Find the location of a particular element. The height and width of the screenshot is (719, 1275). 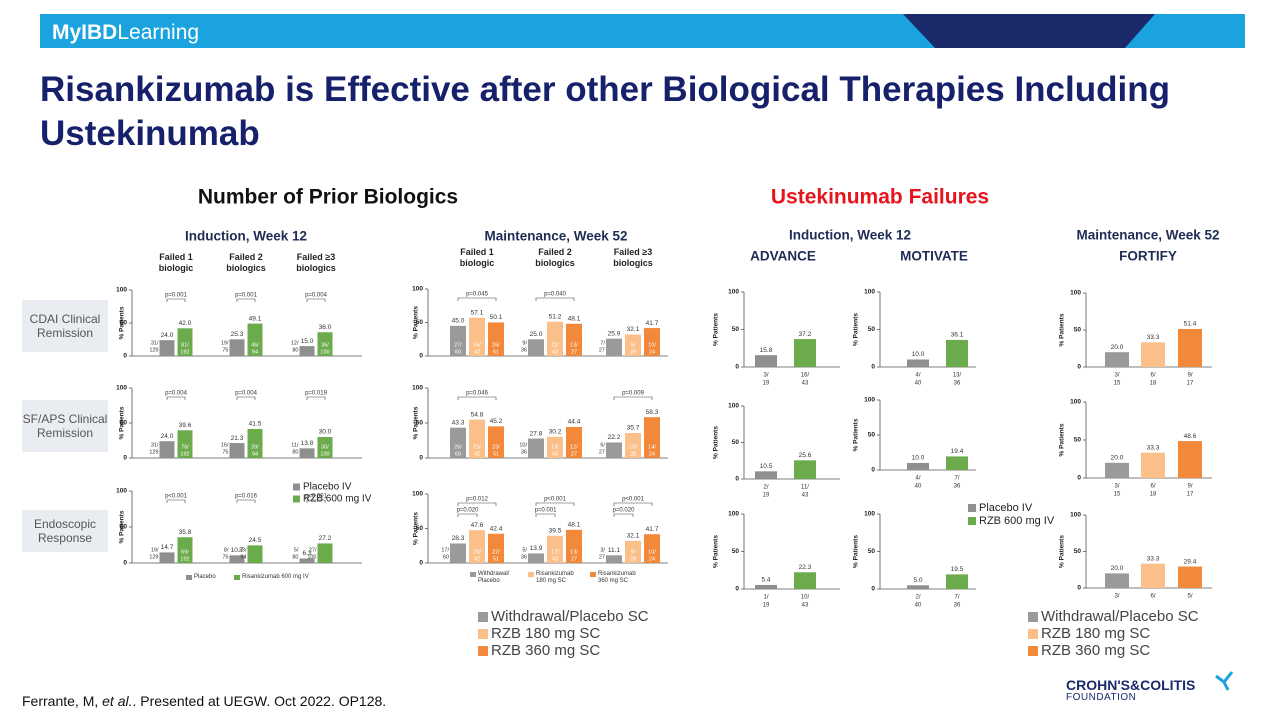

n-label: 20/ is located at coordinates (477, 552).